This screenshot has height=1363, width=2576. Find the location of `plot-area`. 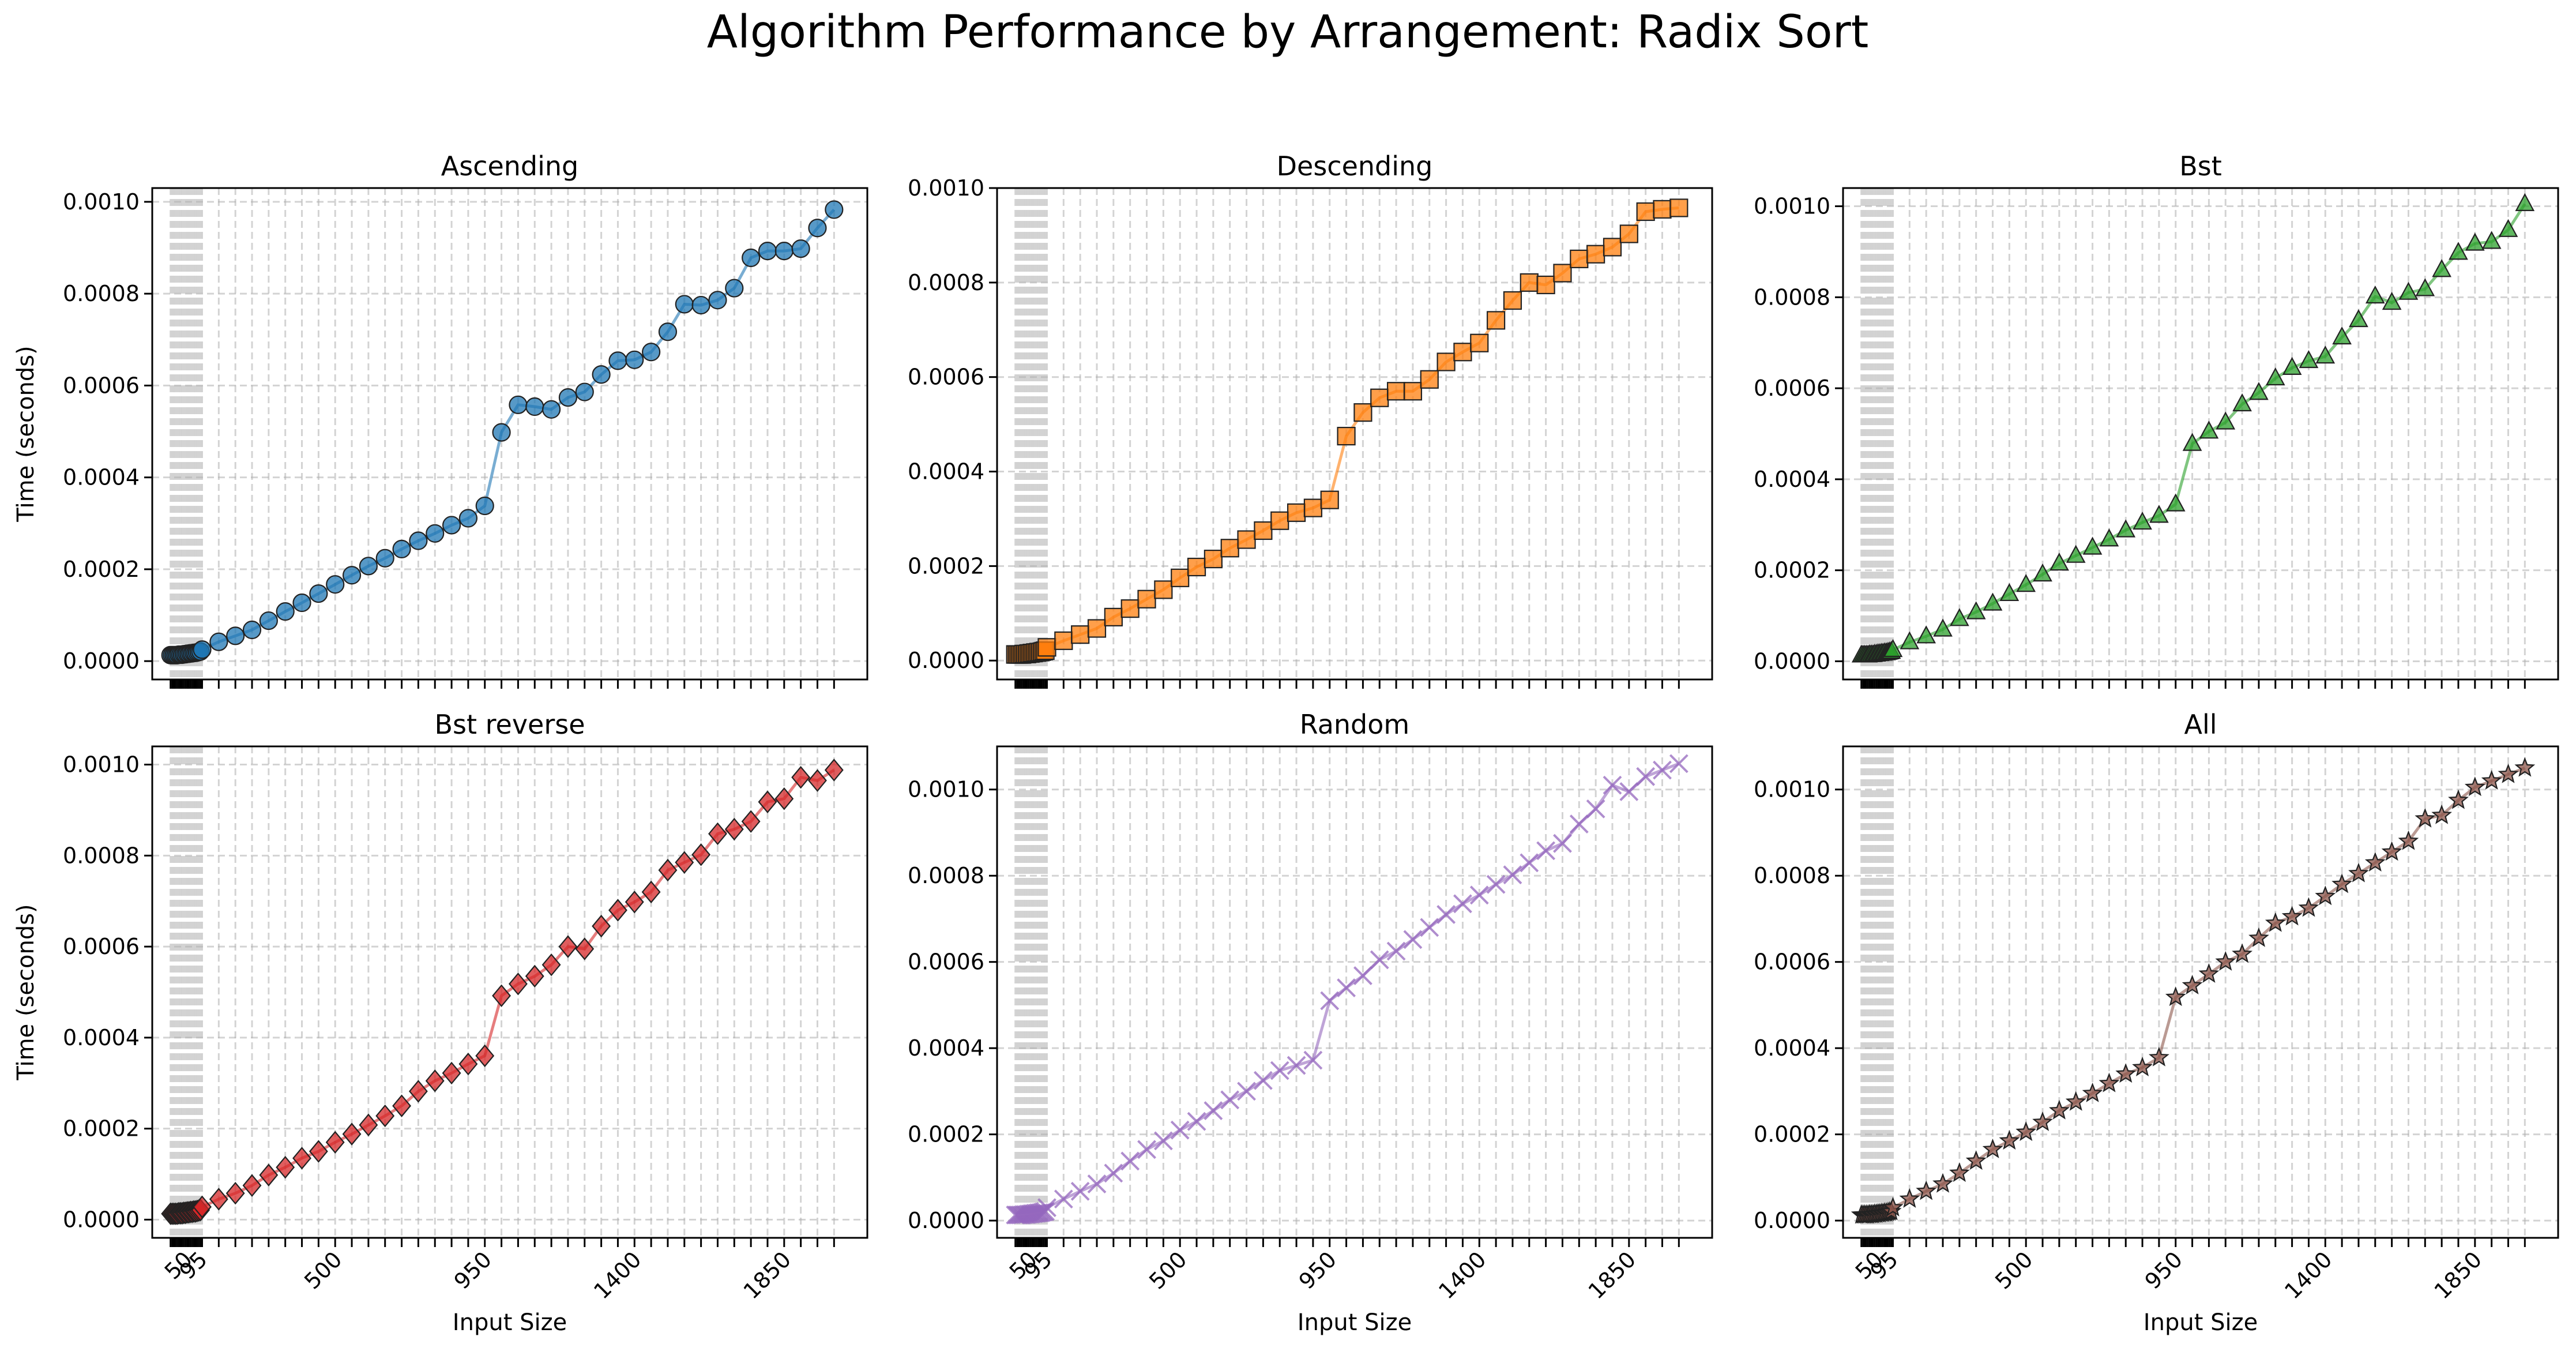

plot-area is located at coordinates (2200, 992).